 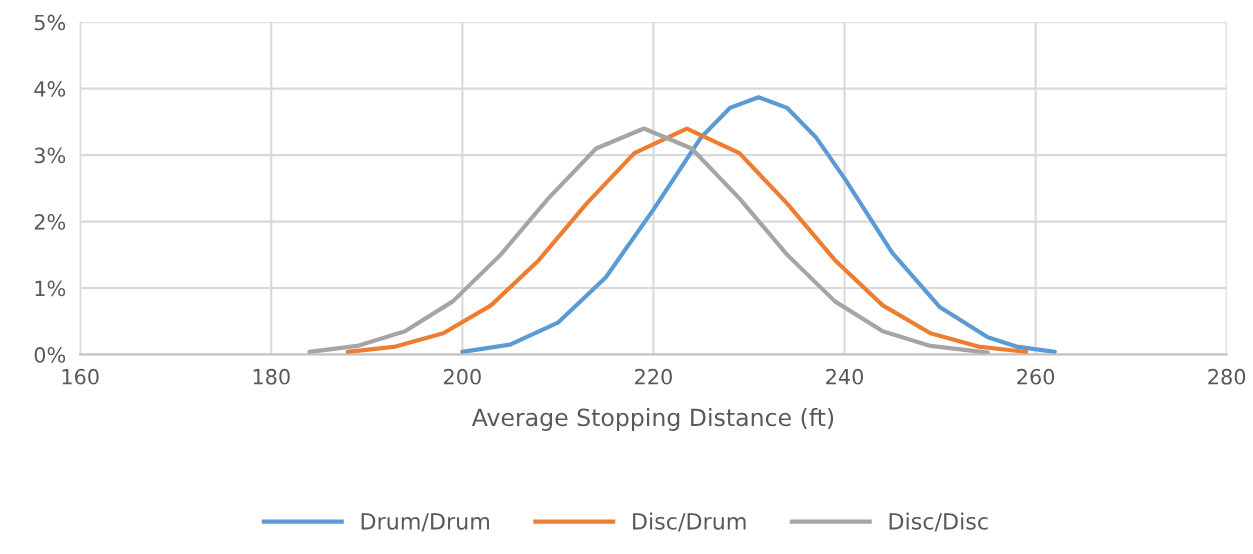 I want to click on y-tick-label: 3%, so click(x=50, y=155).